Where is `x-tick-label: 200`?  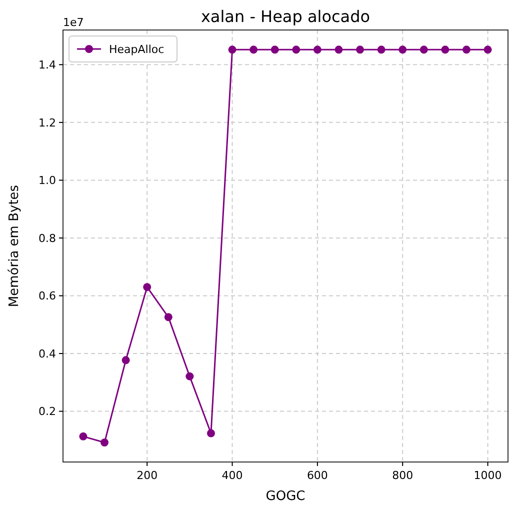
x-tick-label: 200 is located at coordinates (147, 475).